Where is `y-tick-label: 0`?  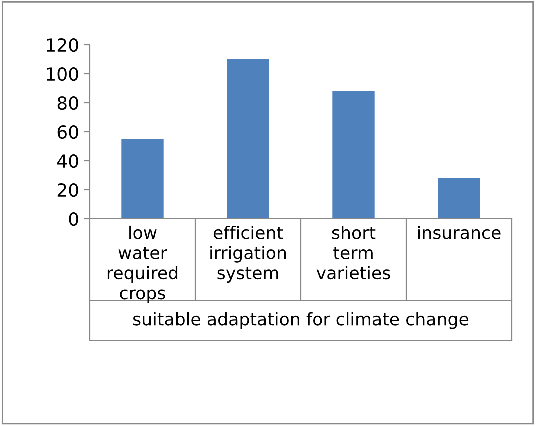
y-tick-label: 0 is located at coordinates (73, 219).